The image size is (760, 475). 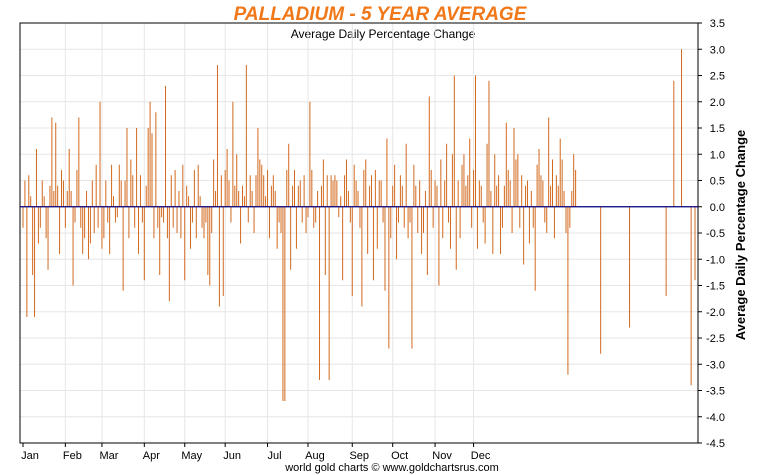 What do you see at coordinates (715, 260) in the screenshot?
I see `y-tick-label: -1.0` at bounding box center [715, 260].